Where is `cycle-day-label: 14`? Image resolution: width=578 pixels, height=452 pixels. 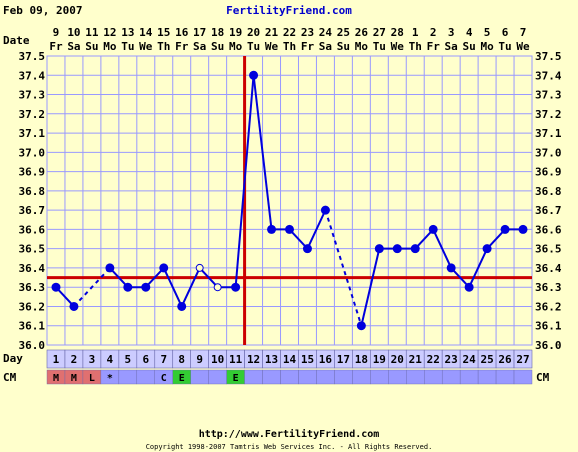
cycle-day-label: 14 is located at coordinates (290, 359).